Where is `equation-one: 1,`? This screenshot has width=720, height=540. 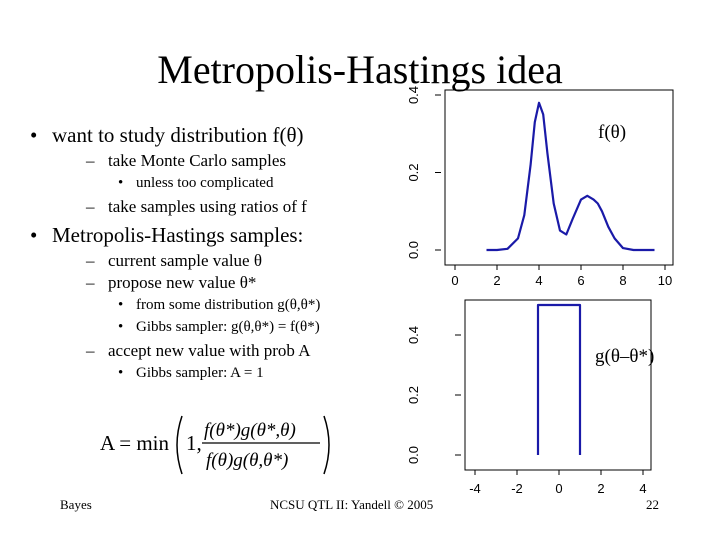 equation-one: 1, is located at coordinates (194, 443).